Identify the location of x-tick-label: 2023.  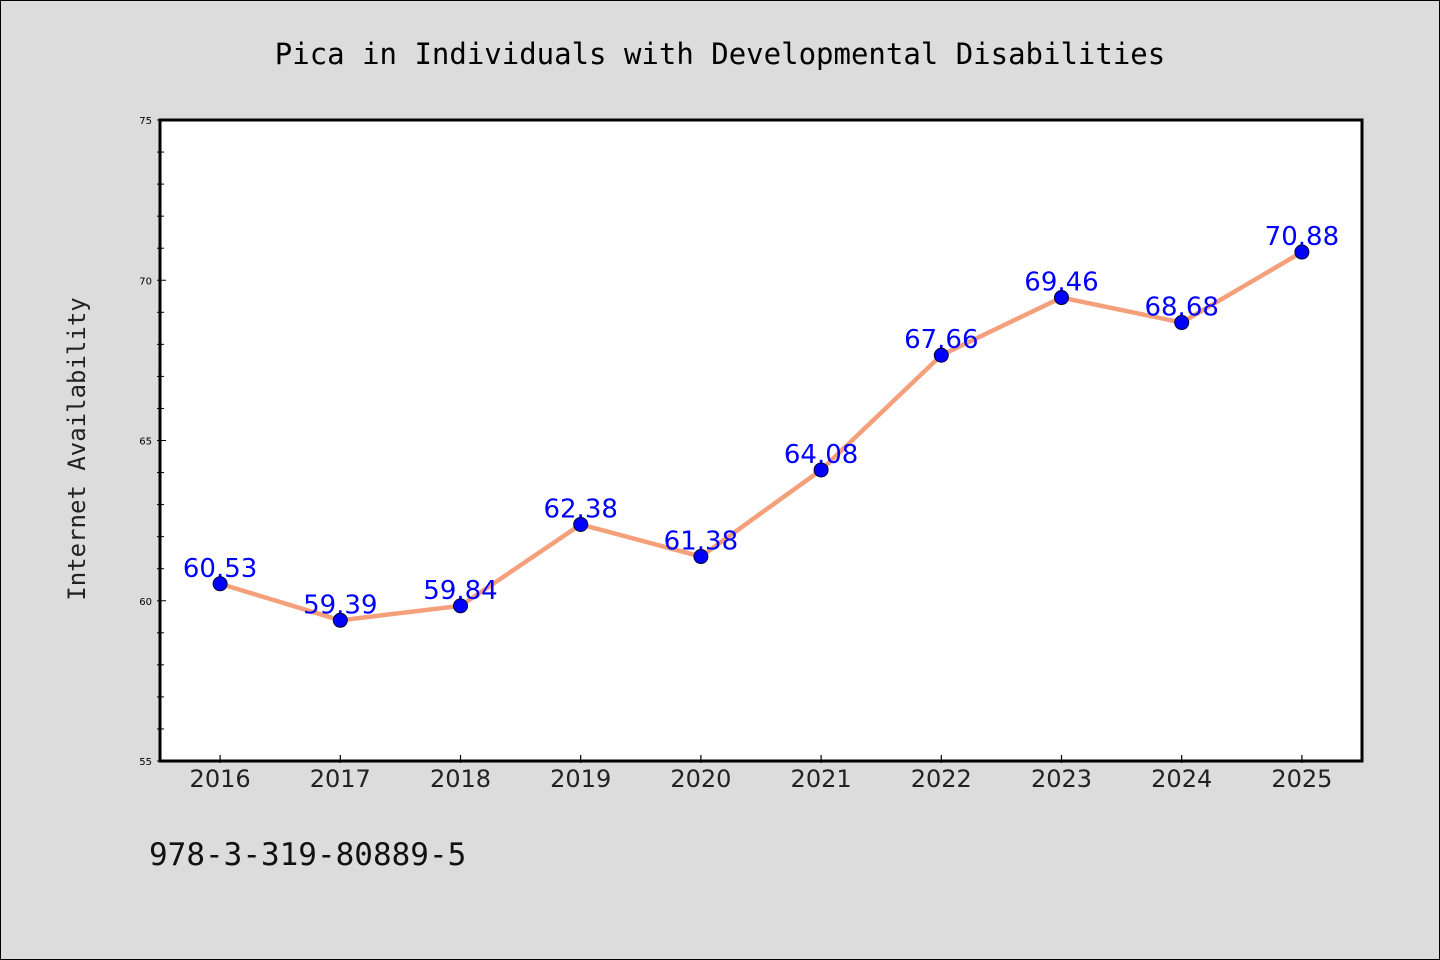
(1061, 779).